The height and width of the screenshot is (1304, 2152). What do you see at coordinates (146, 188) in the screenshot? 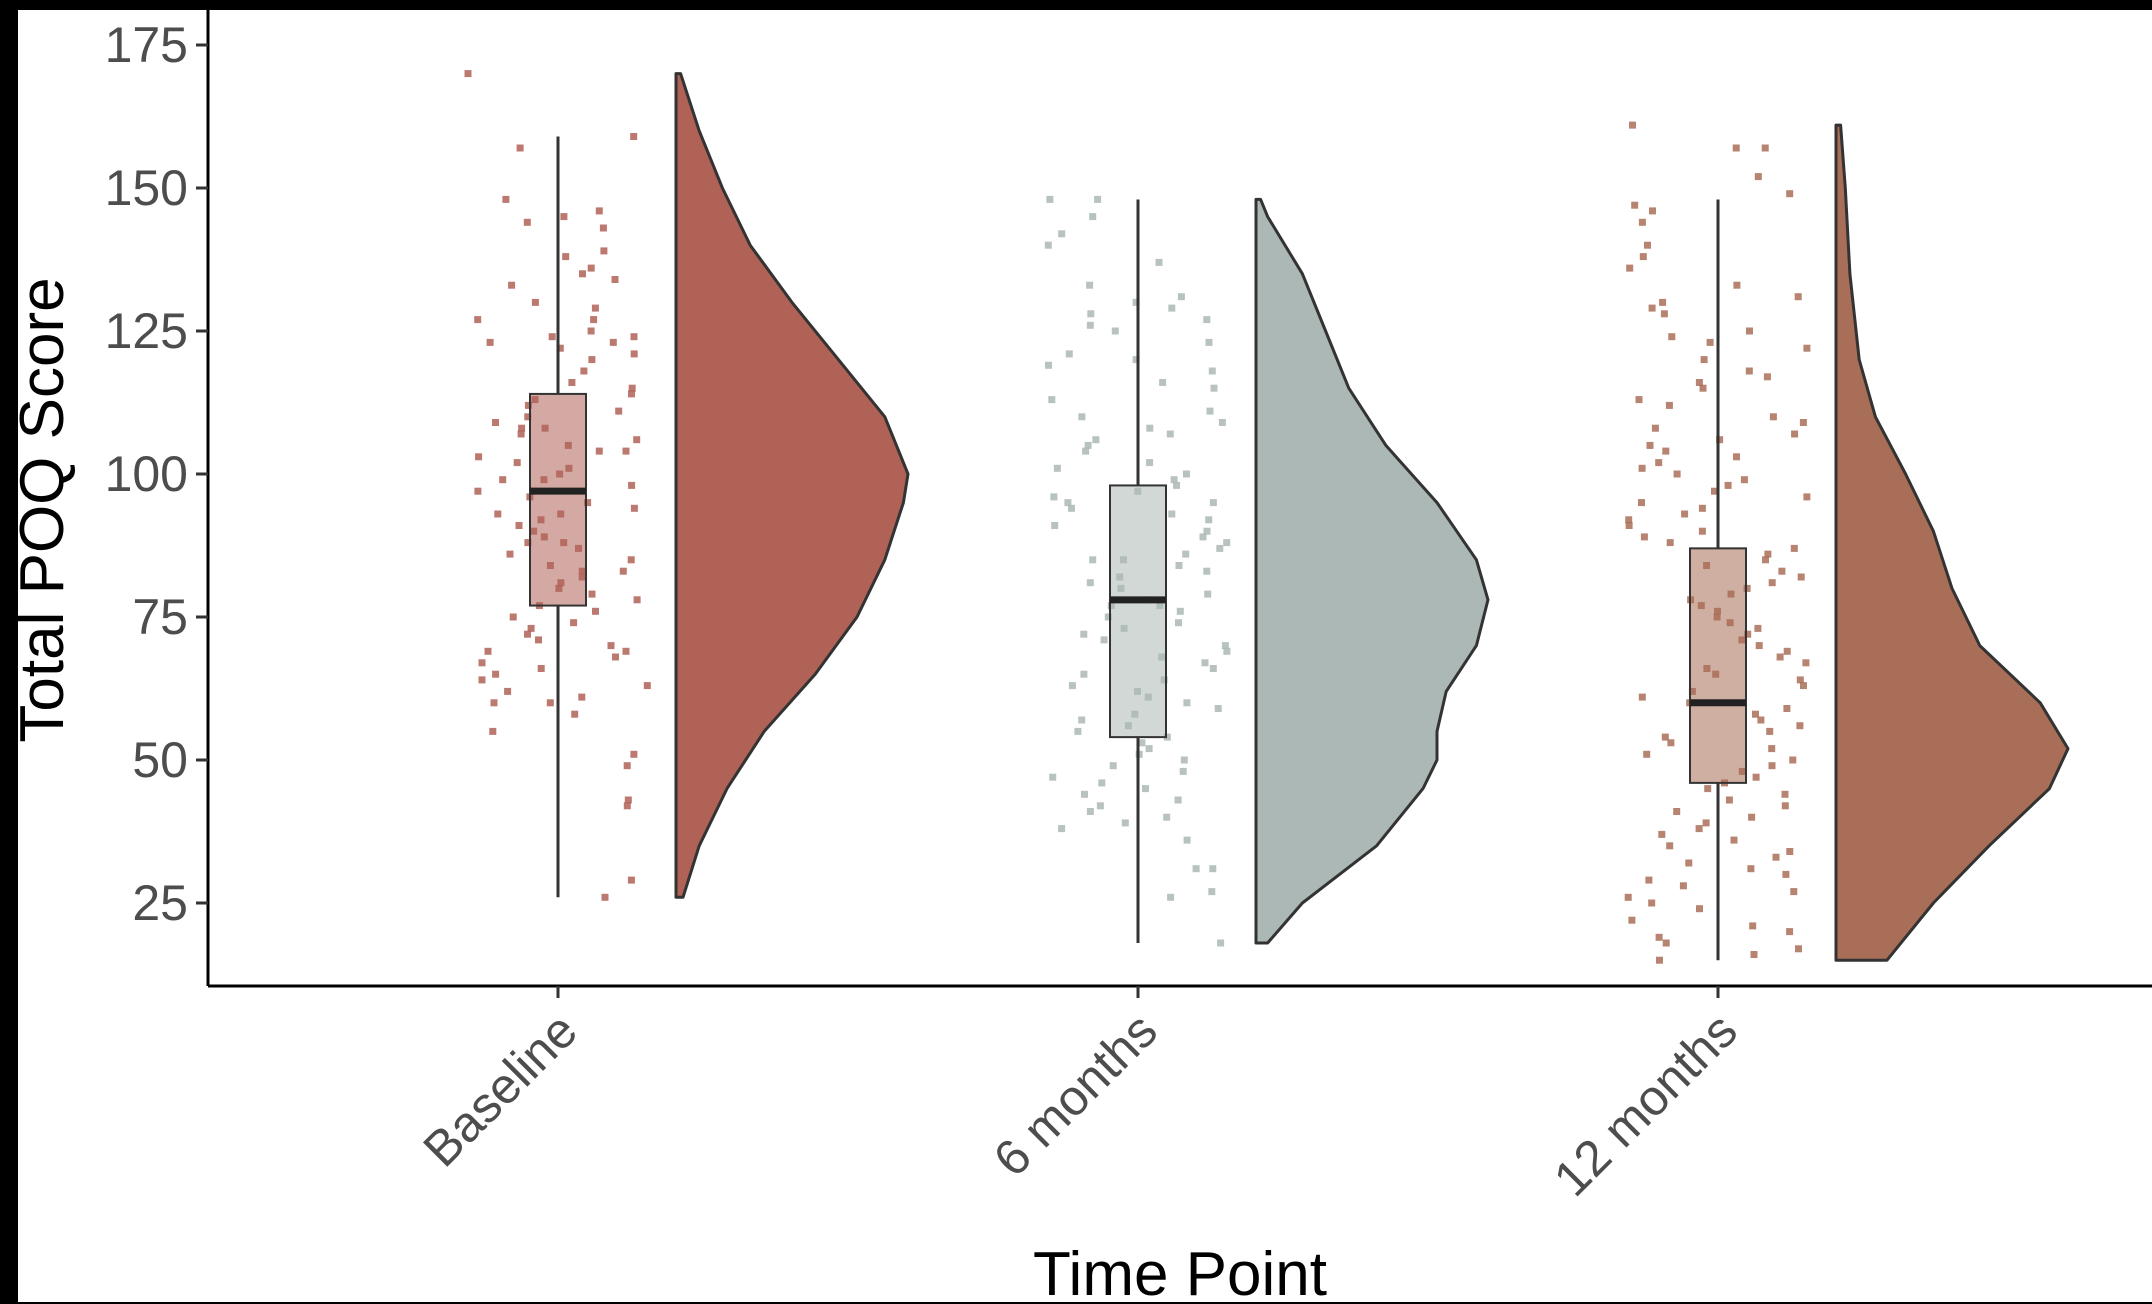
I see `y-tick-label: 150` at bounding box center [146, 188].